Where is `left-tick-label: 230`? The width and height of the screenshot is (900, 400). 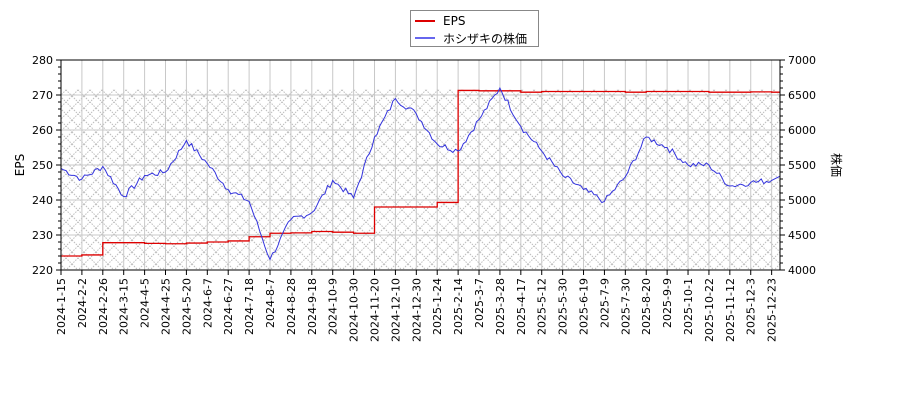
left-tick-label: 230 is located at coordinates (42, 235).